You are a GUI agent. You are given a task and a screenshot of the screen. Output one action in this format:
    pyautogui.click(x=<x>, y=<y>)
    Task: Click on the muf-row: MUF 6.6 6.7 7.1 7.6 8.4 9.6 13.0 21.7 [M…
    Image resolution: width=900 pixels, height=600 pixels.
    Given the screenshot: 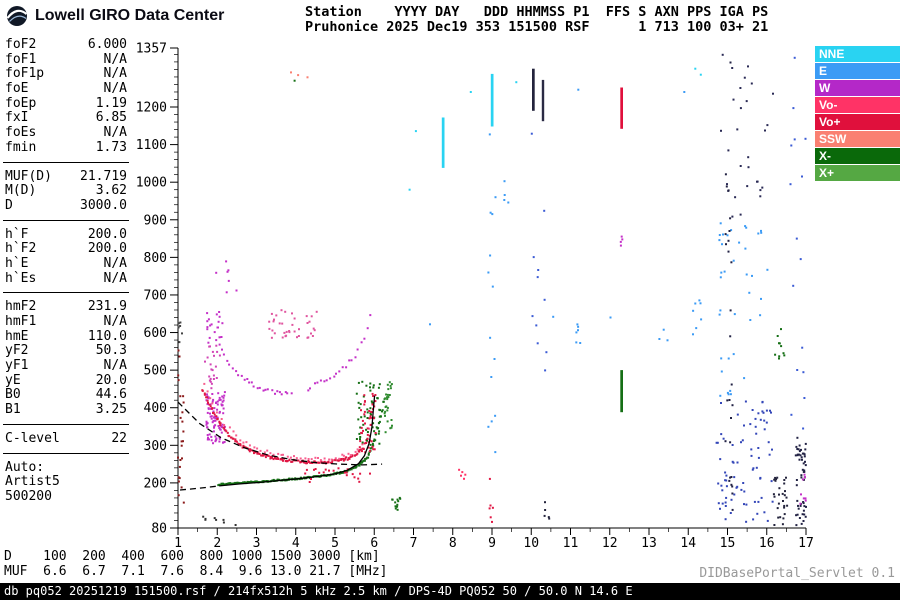 What is the action you would take?
    pyautogui.click(x=196, y=571)
    